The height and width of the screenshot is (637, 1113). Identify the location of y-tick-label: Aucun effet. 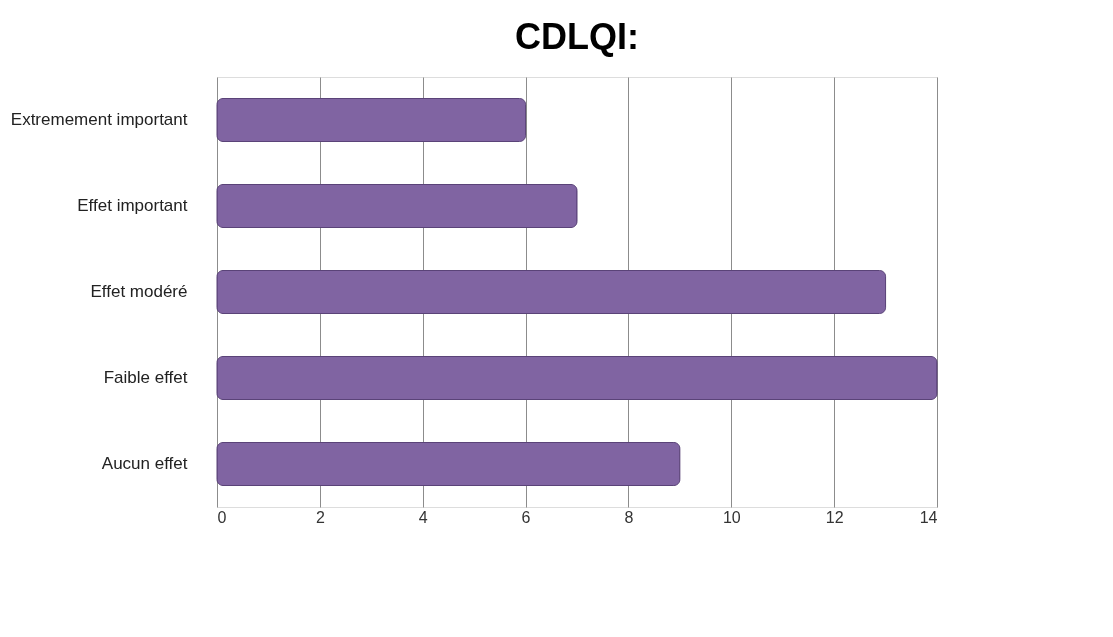
(144, 463).